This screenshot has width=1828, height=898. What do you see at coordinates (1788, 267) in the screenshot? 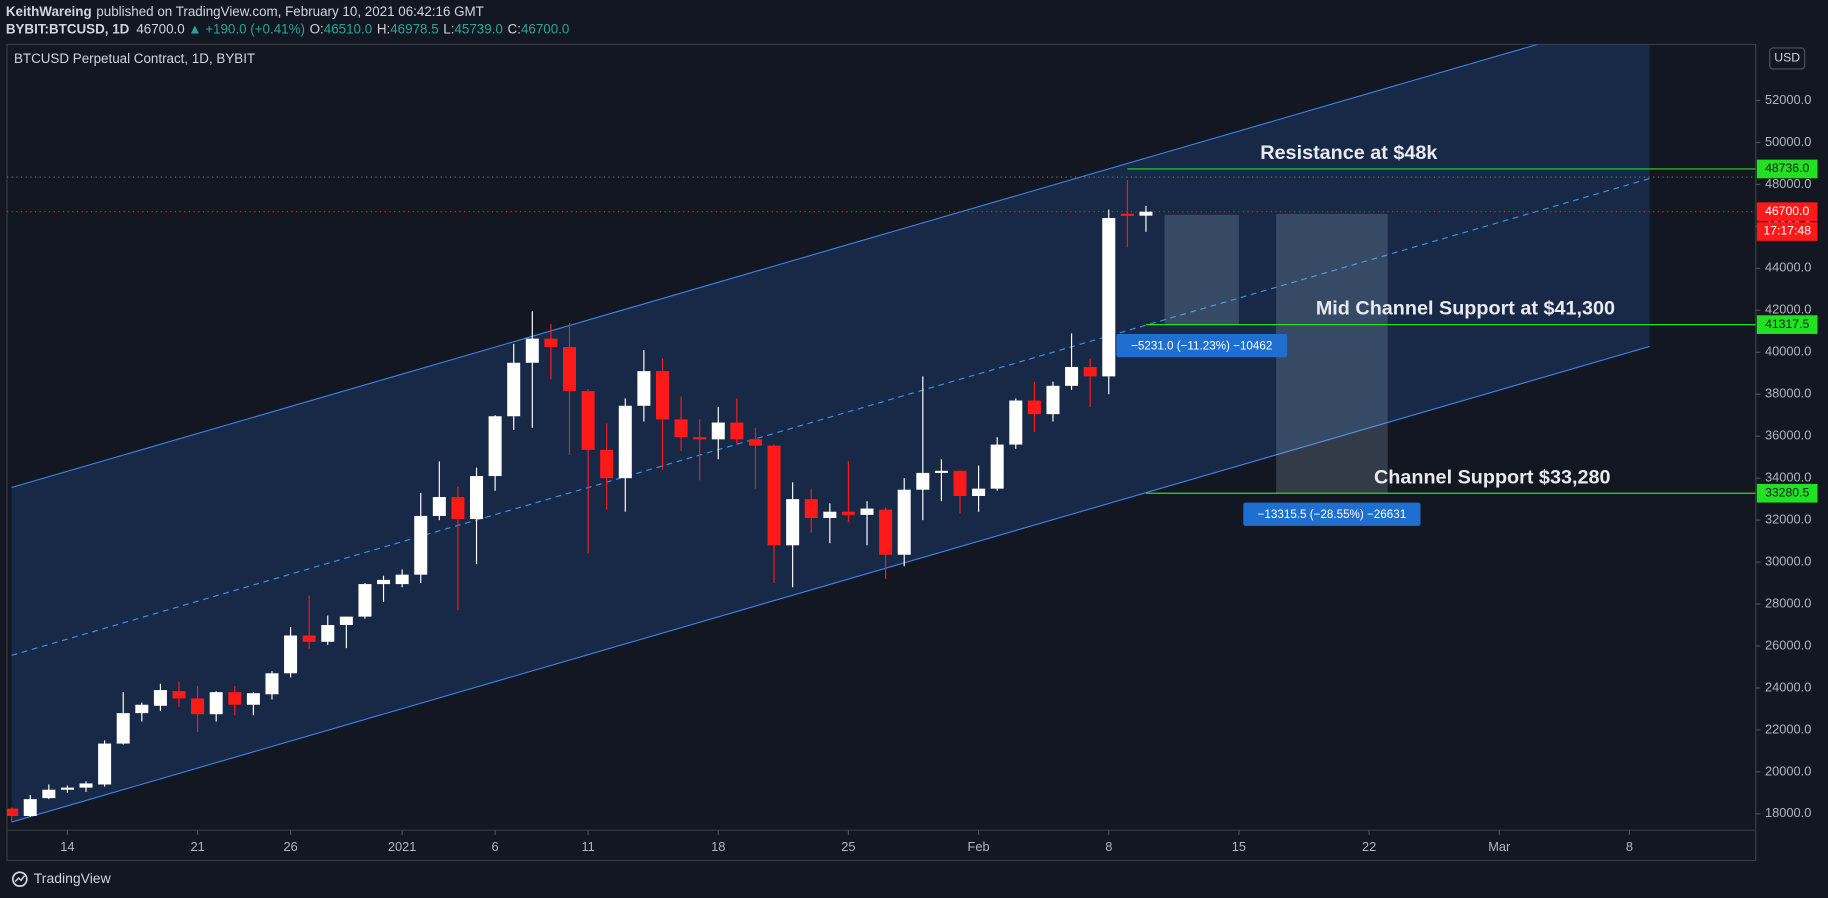
I see `y-tick-label: 44000.0` at bounding box center [1788, 267].